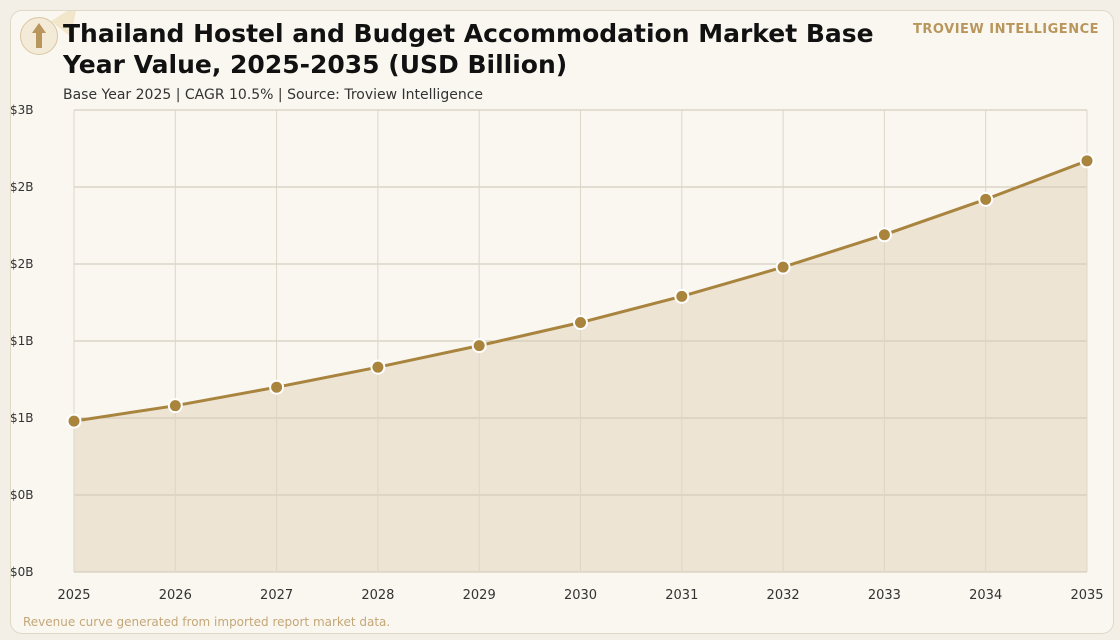 This screenshot has width=1120, height=640. I want to click on x-tick-label: 2034, so click(985, 595).